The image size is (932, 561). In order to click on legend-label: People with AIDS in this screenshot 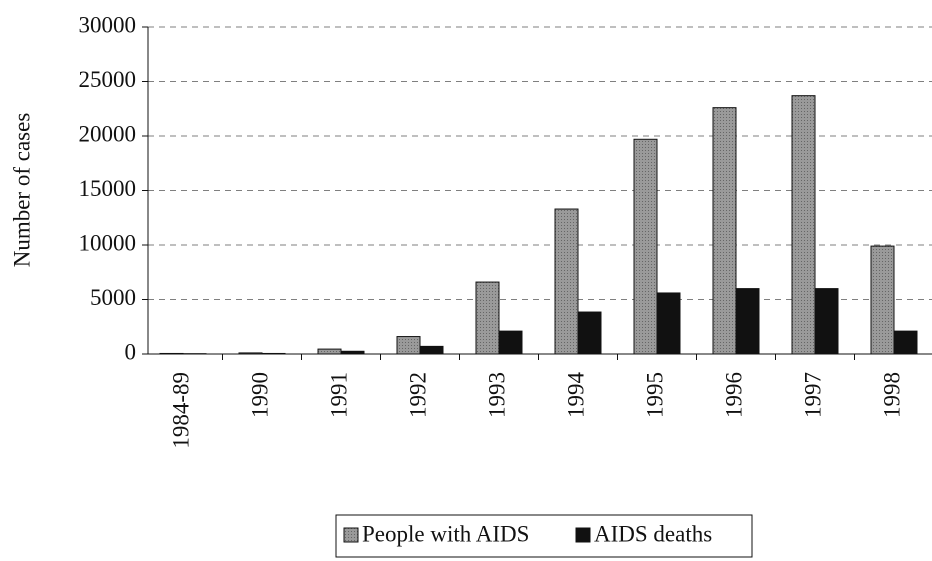, I will do `click(445, 533)`.